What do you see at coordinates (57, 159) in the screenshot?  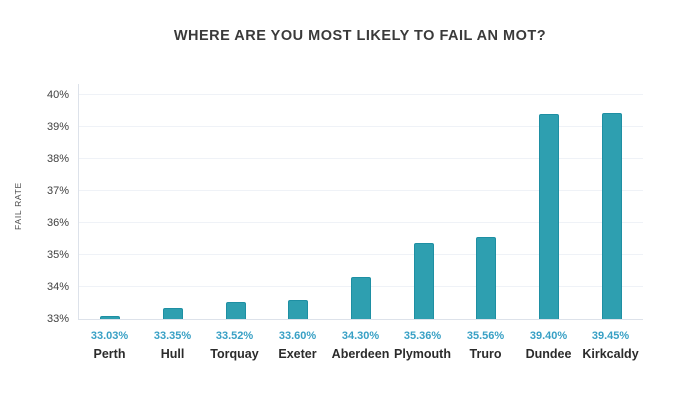 I see `y-tick-label: 38%` at bounding box center [57, 159].